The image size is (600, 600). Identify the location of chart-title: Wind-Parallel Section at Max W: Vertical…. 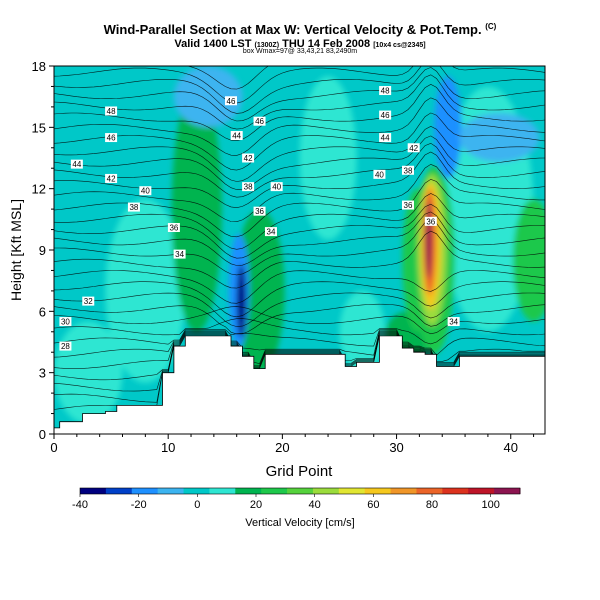
(300, 29).